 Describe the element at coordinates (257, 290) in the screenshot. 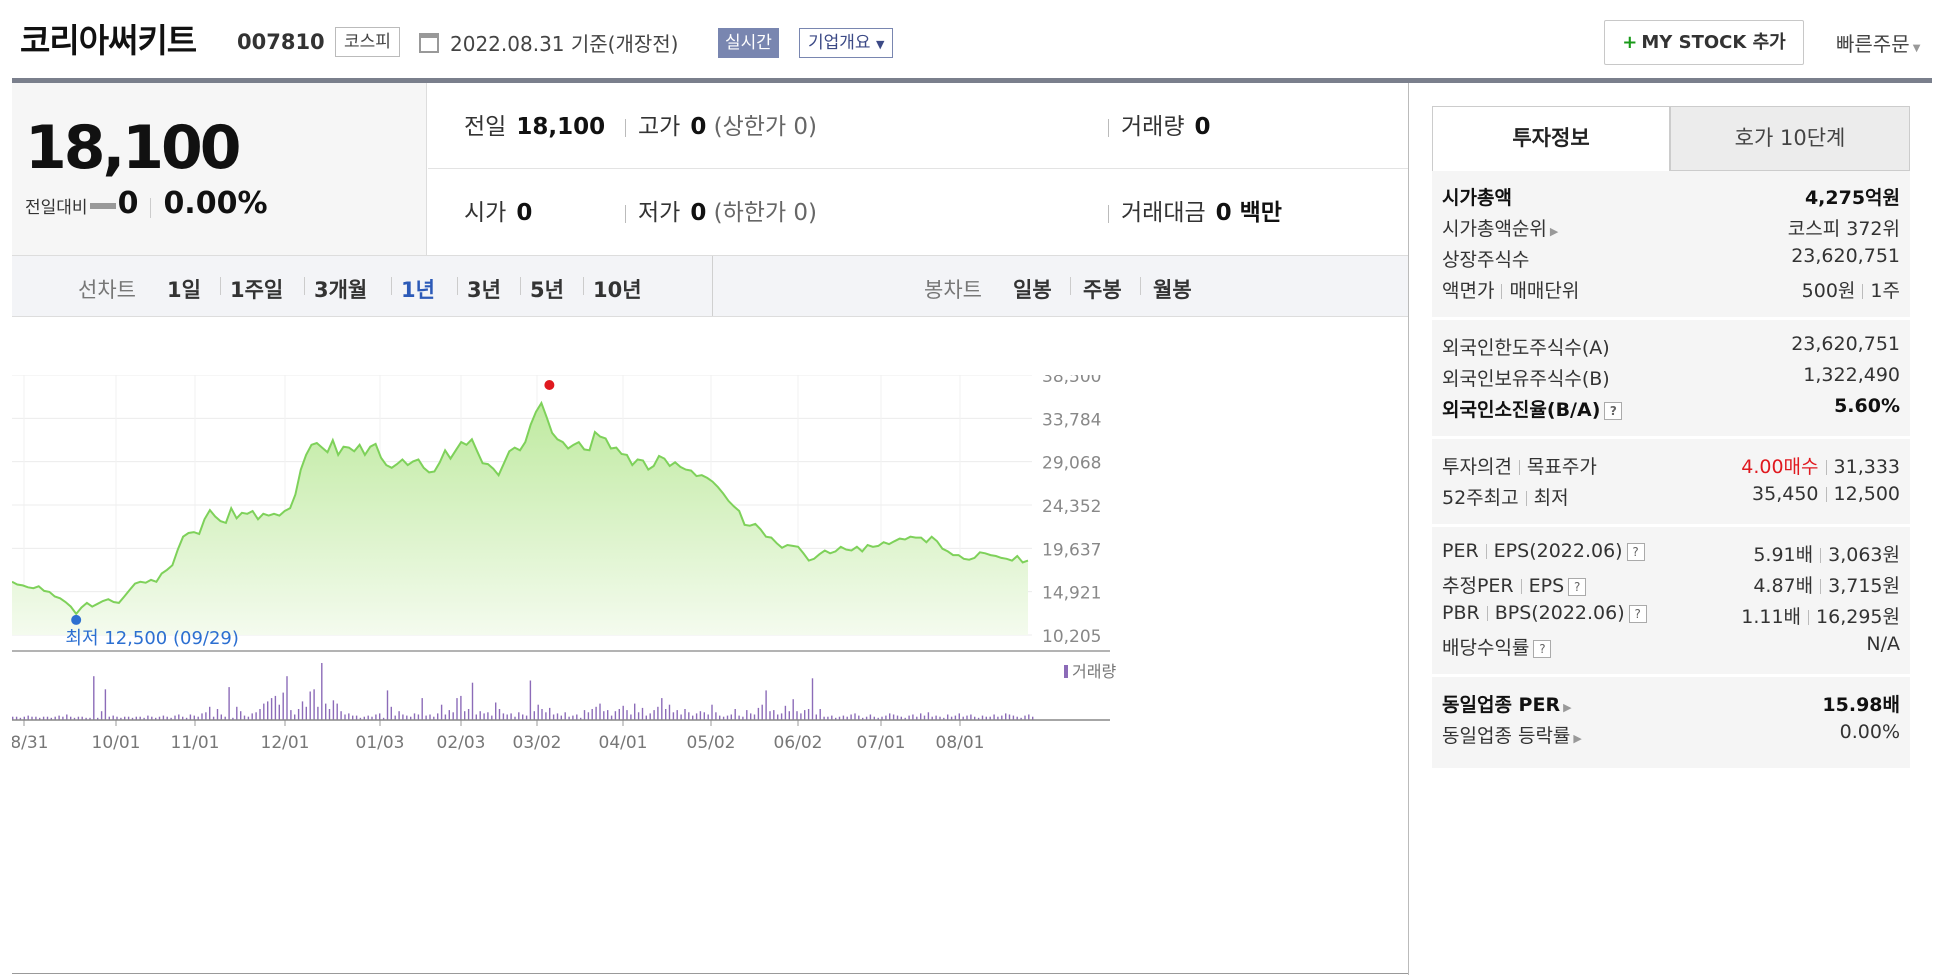

I see `tab-1w: 1주일` at that location.